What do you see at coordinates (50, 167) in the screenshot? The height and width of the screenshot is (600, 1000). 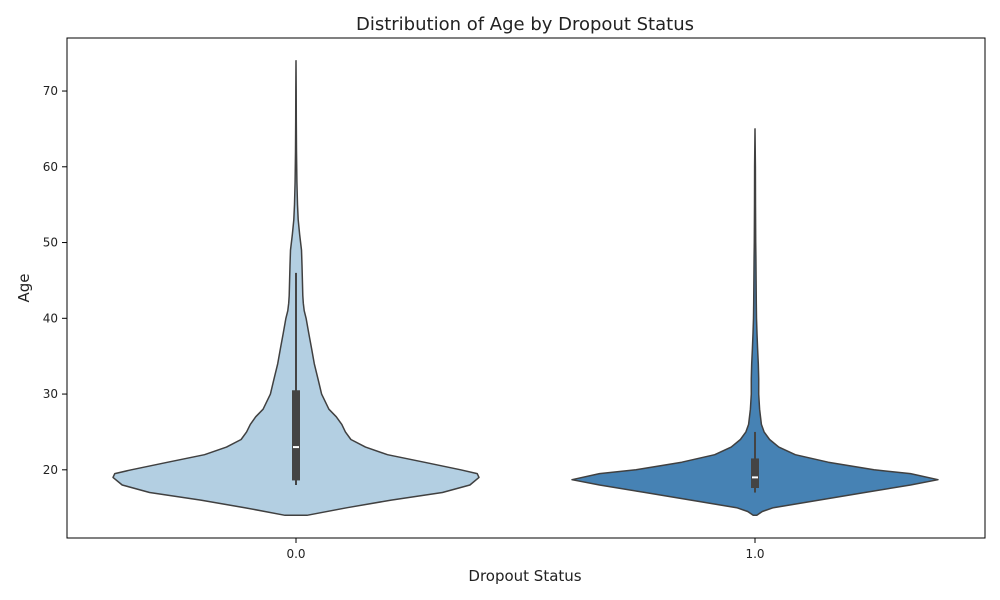 I see `y-tick-label: 60` at bounding box center [50, 167].